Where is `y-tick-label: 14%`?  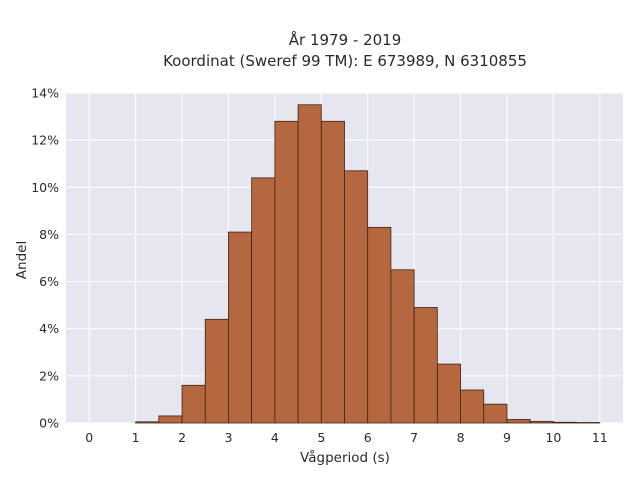 y-tick-label: 14% is located at coordinates (45, 93).